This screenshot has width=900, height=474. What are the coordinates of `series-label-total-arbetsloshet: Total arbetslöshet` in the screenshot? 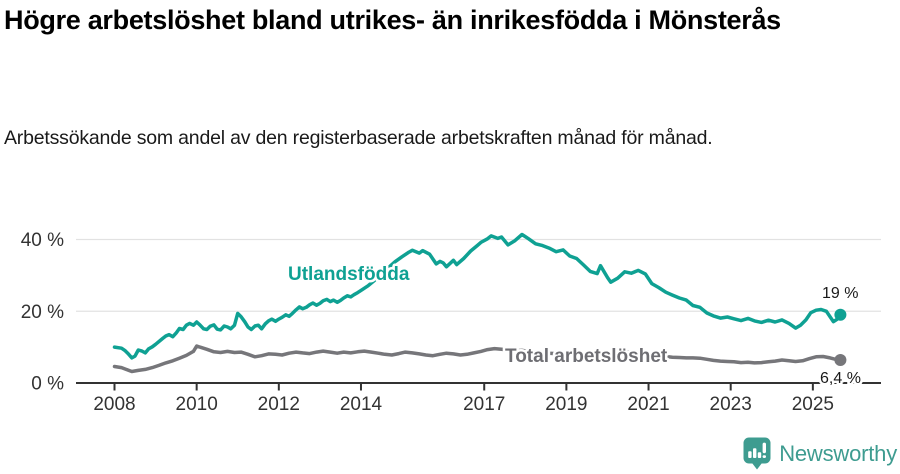 It's located at (586, 356).